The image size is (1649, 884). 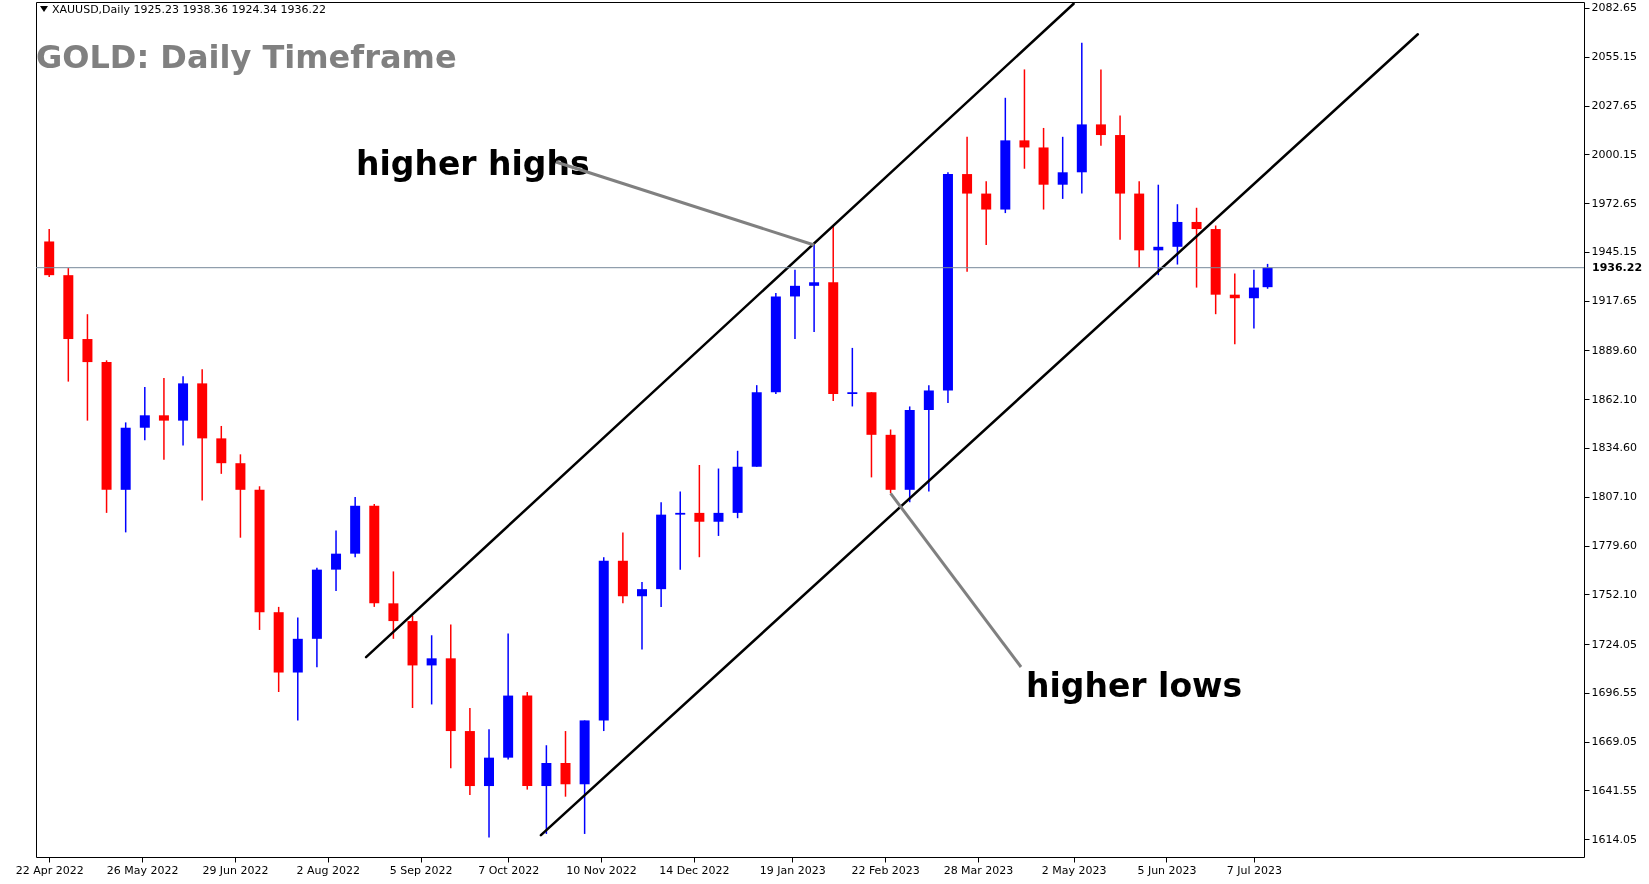 I want to click on y-tick-label: 1724.05, so click(x=1614, y=644).